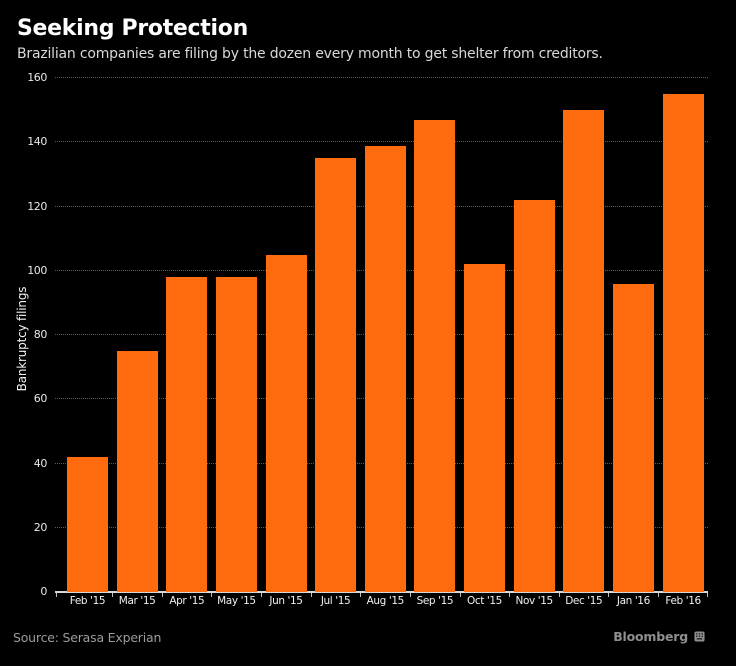  What do you see at coordinates (37, 77) in the screenshot?
I see `y-tick-label: 160` at bounding box center [37, 77].